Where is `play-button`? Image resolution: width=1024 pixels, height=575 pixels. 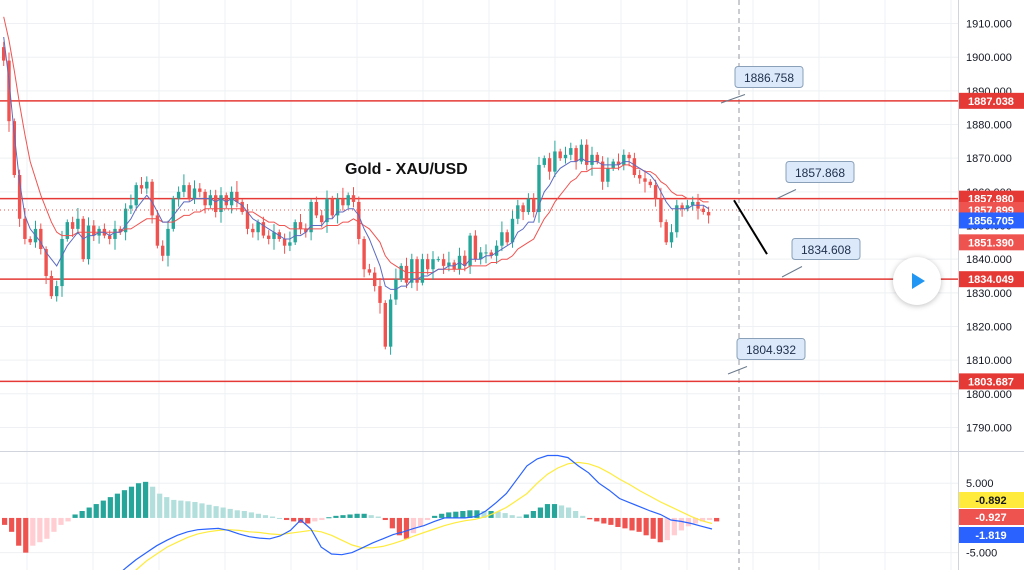 play-button is located at coordinates (917, 281).